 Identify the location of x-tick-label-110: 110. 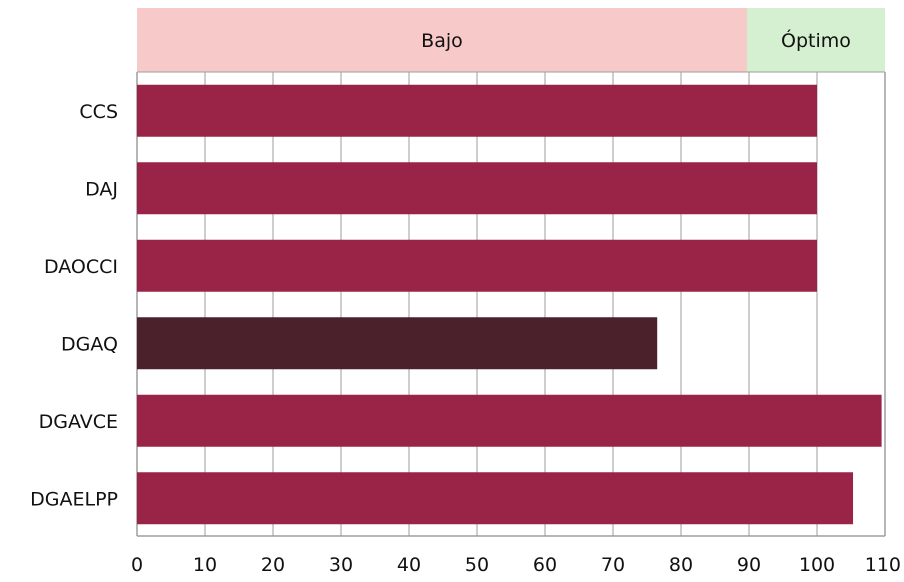
(883, 565).